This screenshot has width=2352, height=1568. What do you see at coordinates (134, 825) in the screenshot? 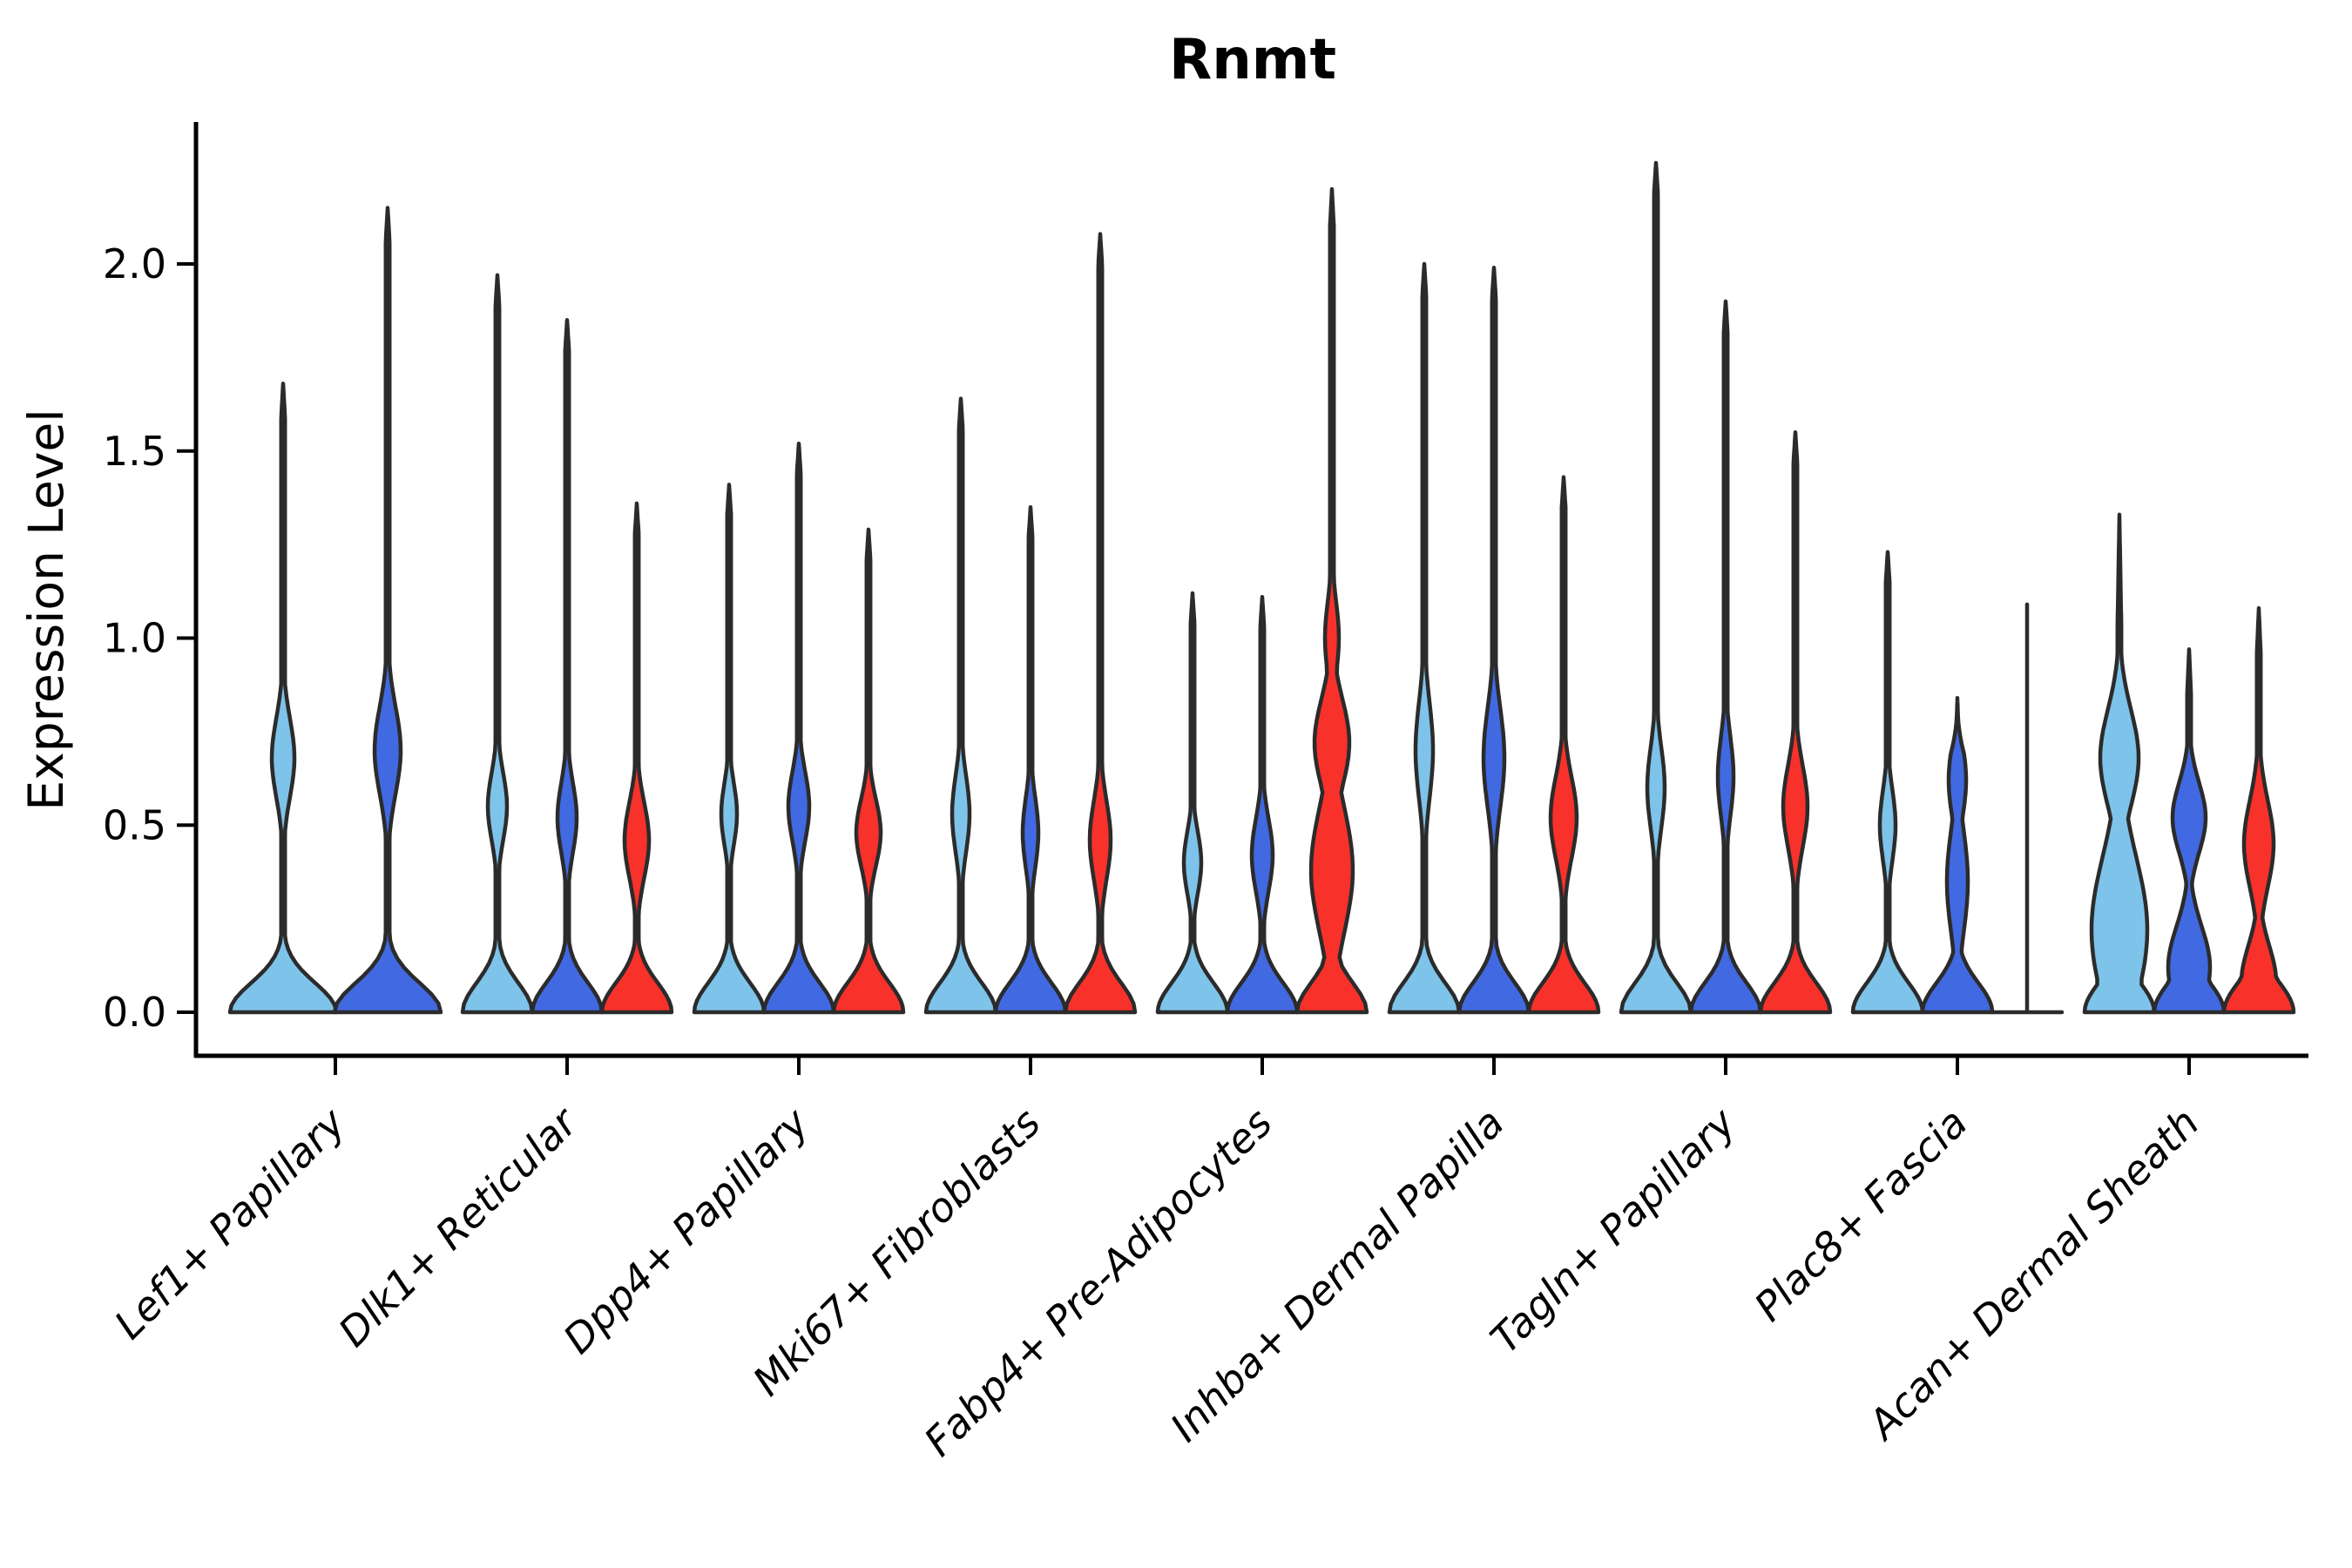
I see `y-tick-label: 0.5` at bounding box center [134, 825].